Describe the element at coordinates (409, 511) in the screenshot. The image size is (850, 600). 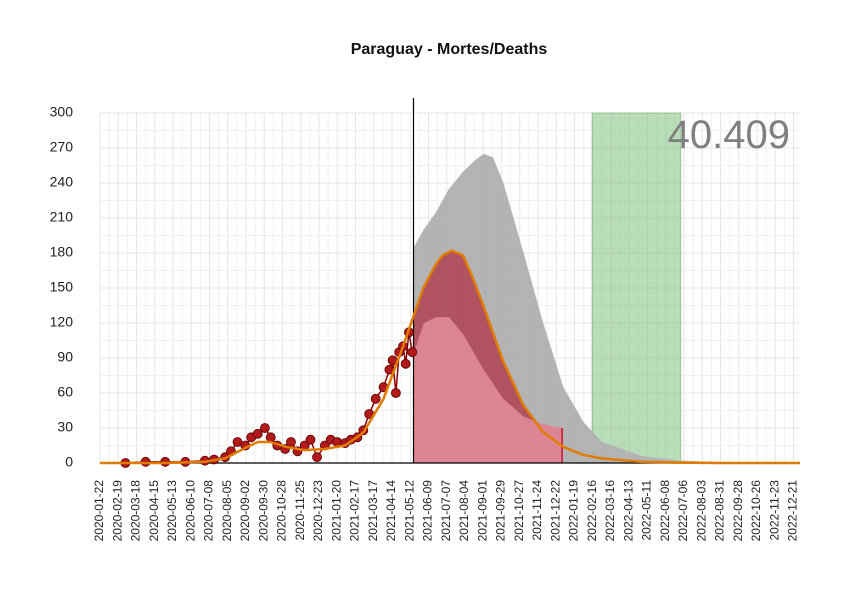
I see `x-tick-label: 2021-05-12` at that location.